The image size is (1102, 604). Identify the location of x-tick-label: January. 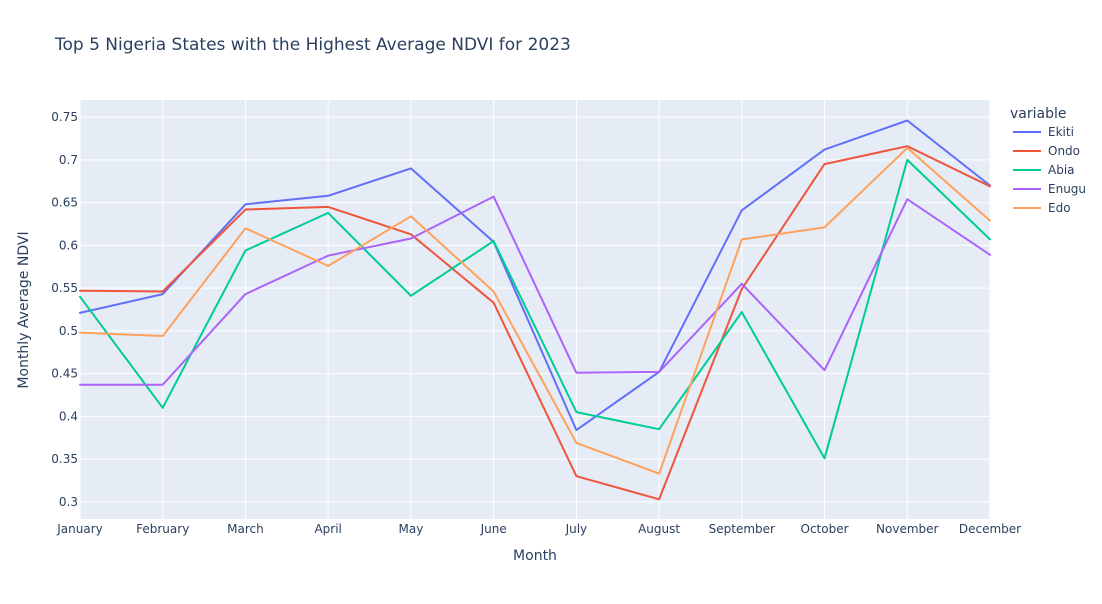
(79, 529).